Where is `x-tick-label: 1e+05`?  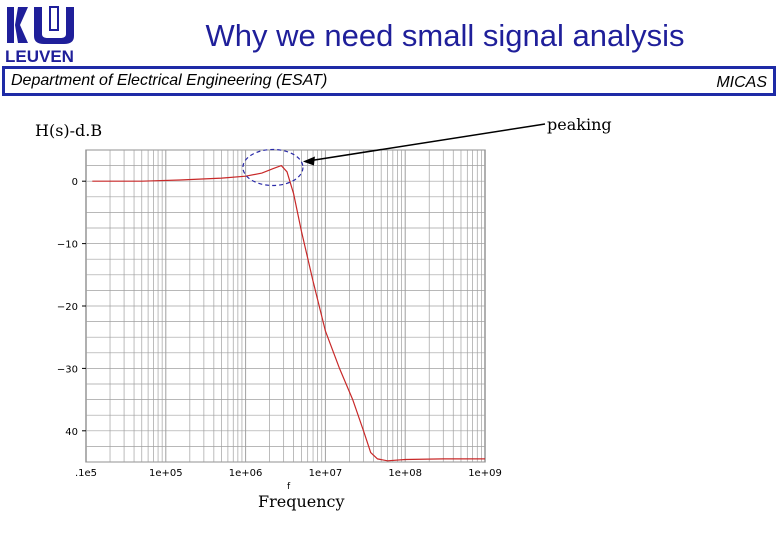
x-tick-label: 1e+05 is located at coordinates (166, 473).